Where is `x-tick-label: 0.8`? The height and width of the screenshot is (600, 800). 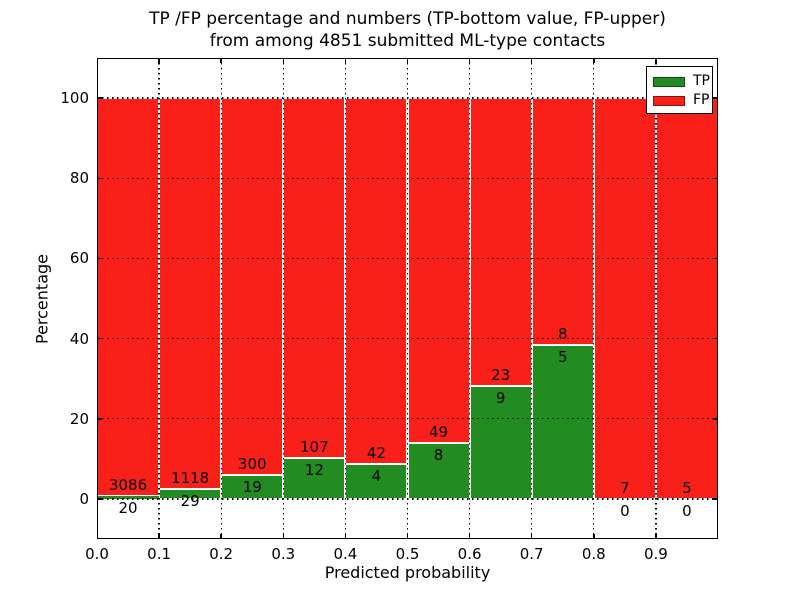
x-tick-label: 0.8 is located at coordinates (593, 554).